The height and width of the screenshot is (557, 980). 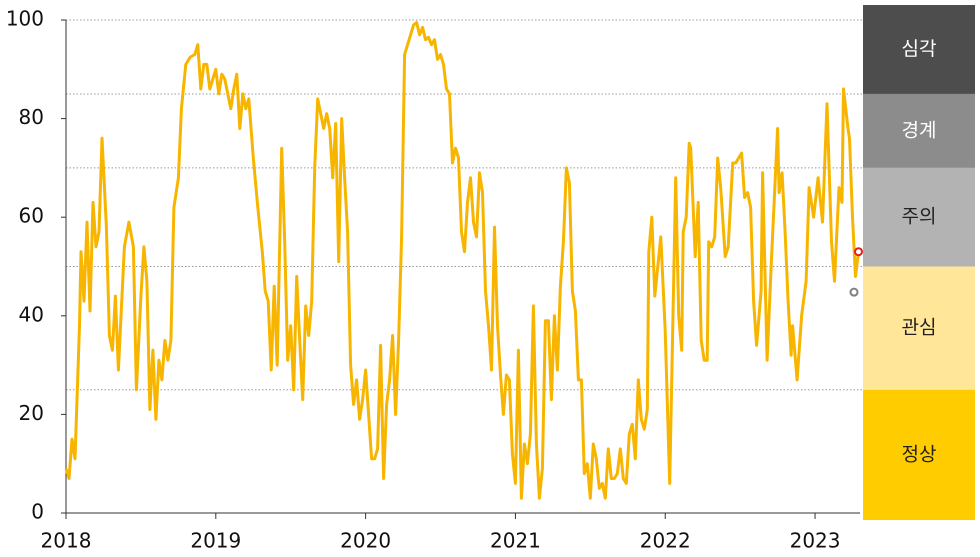 I want to click on band-label: 경계, so click(x=919, y=130).